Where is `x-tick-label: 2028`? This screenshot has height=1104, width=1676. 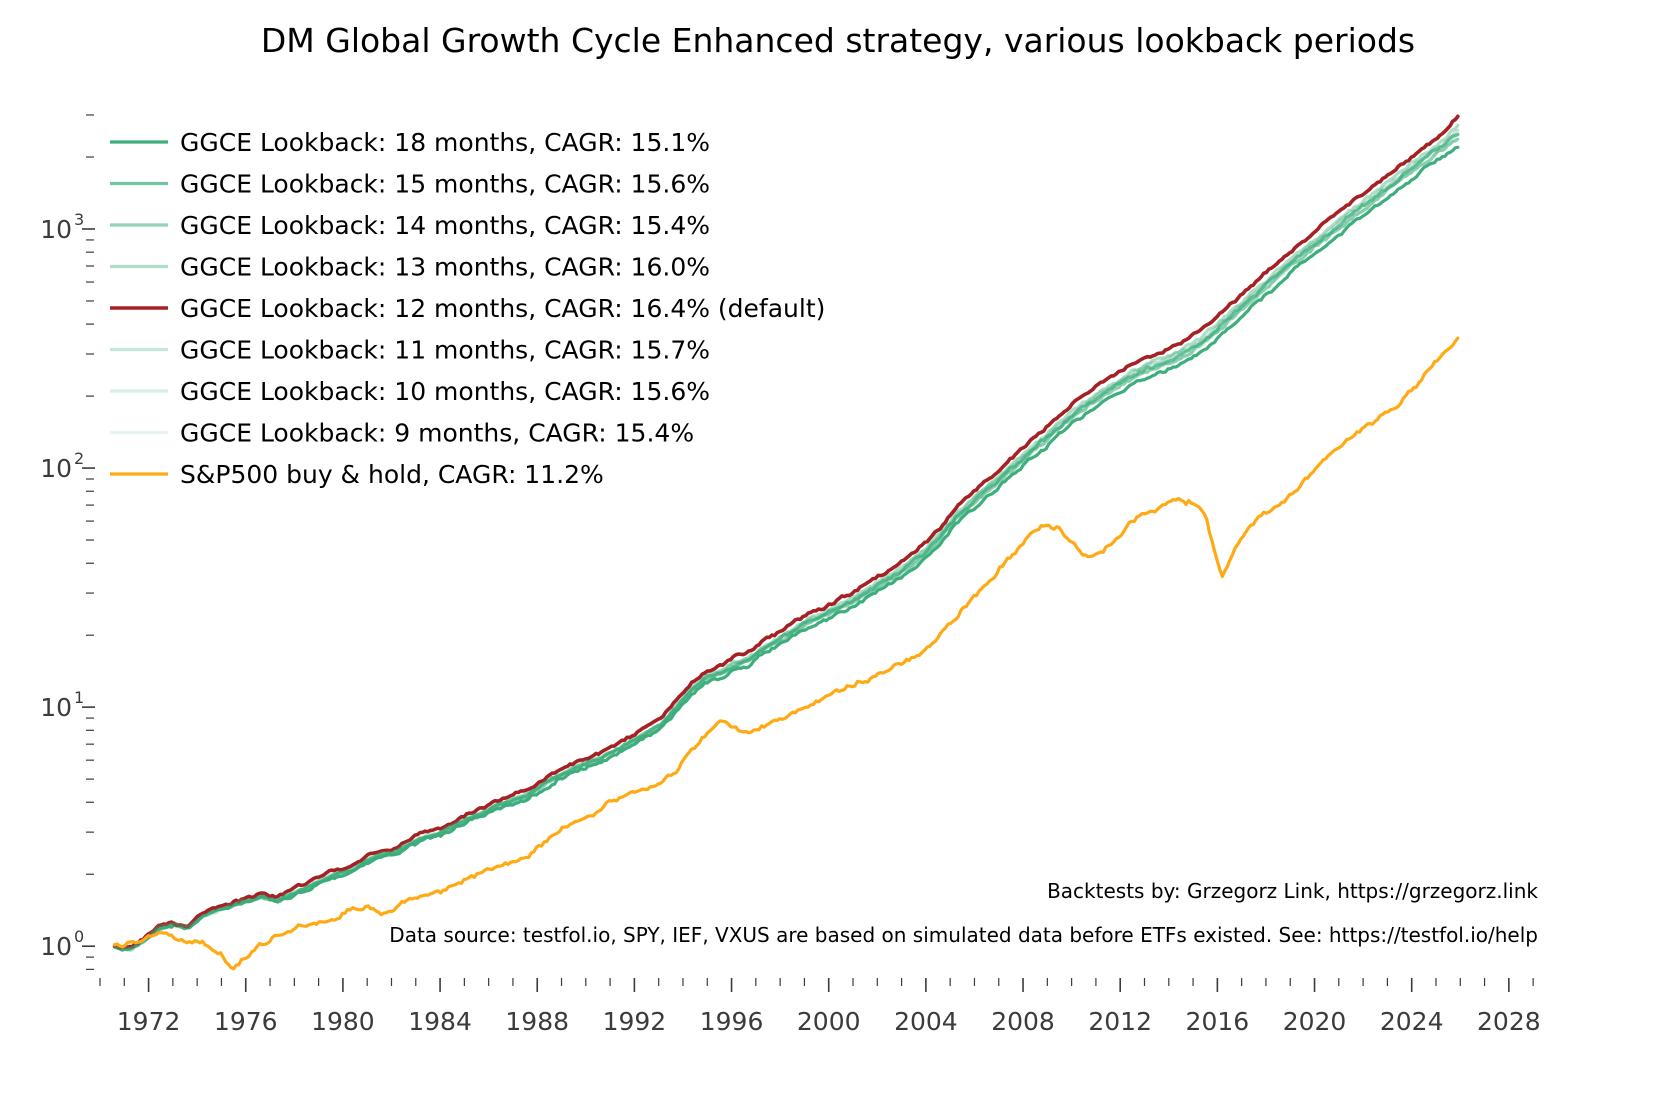 x-tick-label: 2028 is located at coordinates (1509, 1021).